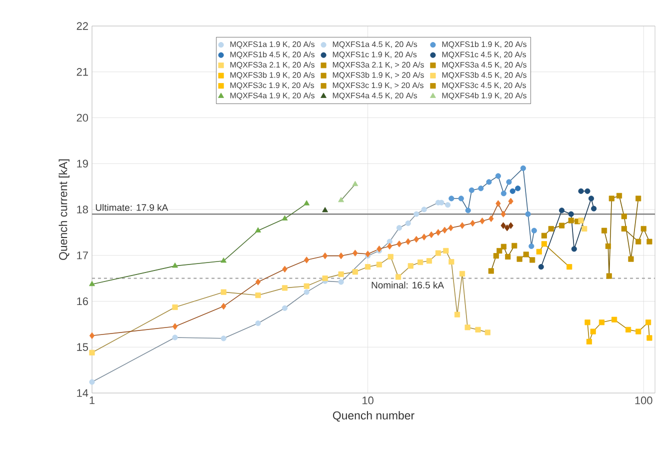 Image resolution: width=670 pixels, height=464 pixels. What do you see at coordinates (82, 301) in the screenshot?
I see `y-tick-label: 16` at bounding box center [82, 301].